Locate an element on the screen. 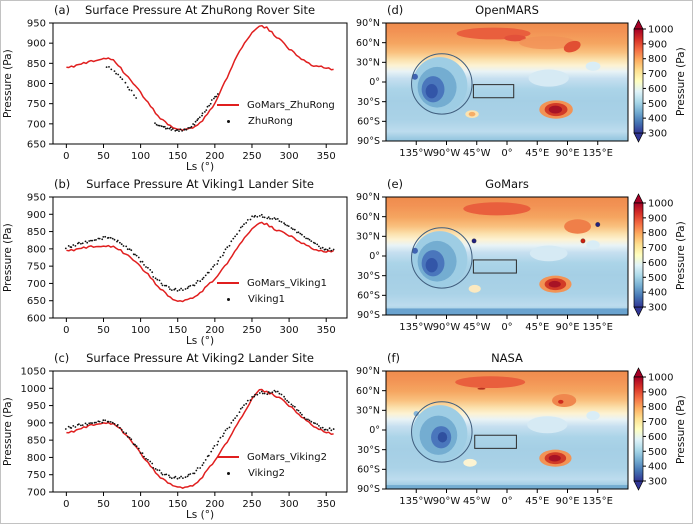  map-title: NASA is located at coordinates (507, 358).